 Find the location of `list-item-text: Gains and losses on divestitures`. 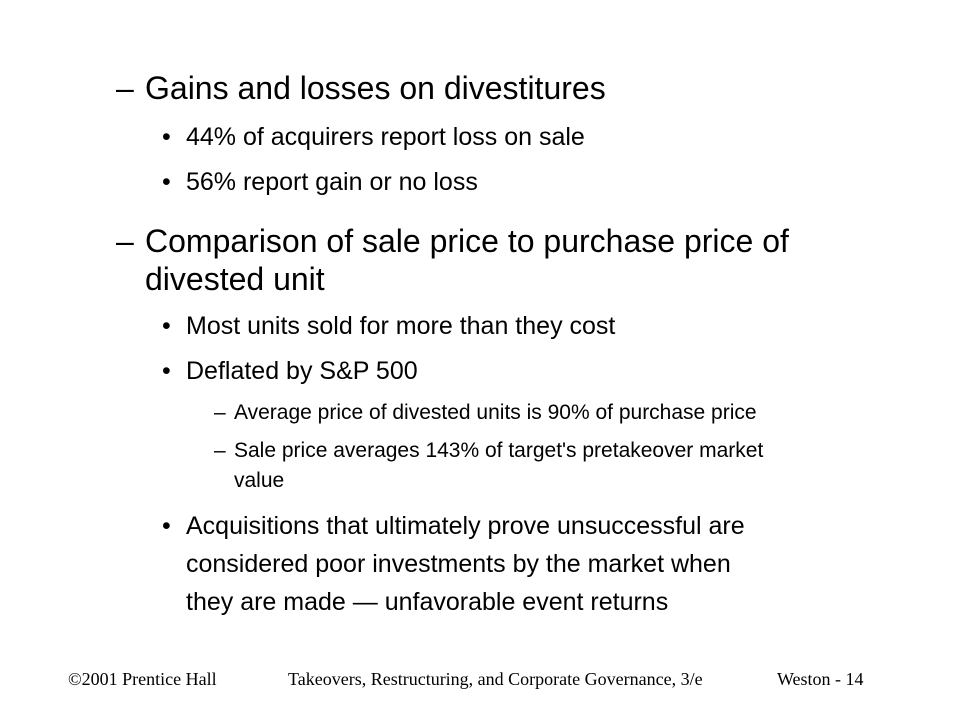

list-item-text: Gains and losses on divestitures is located at coordinates (375, 88).